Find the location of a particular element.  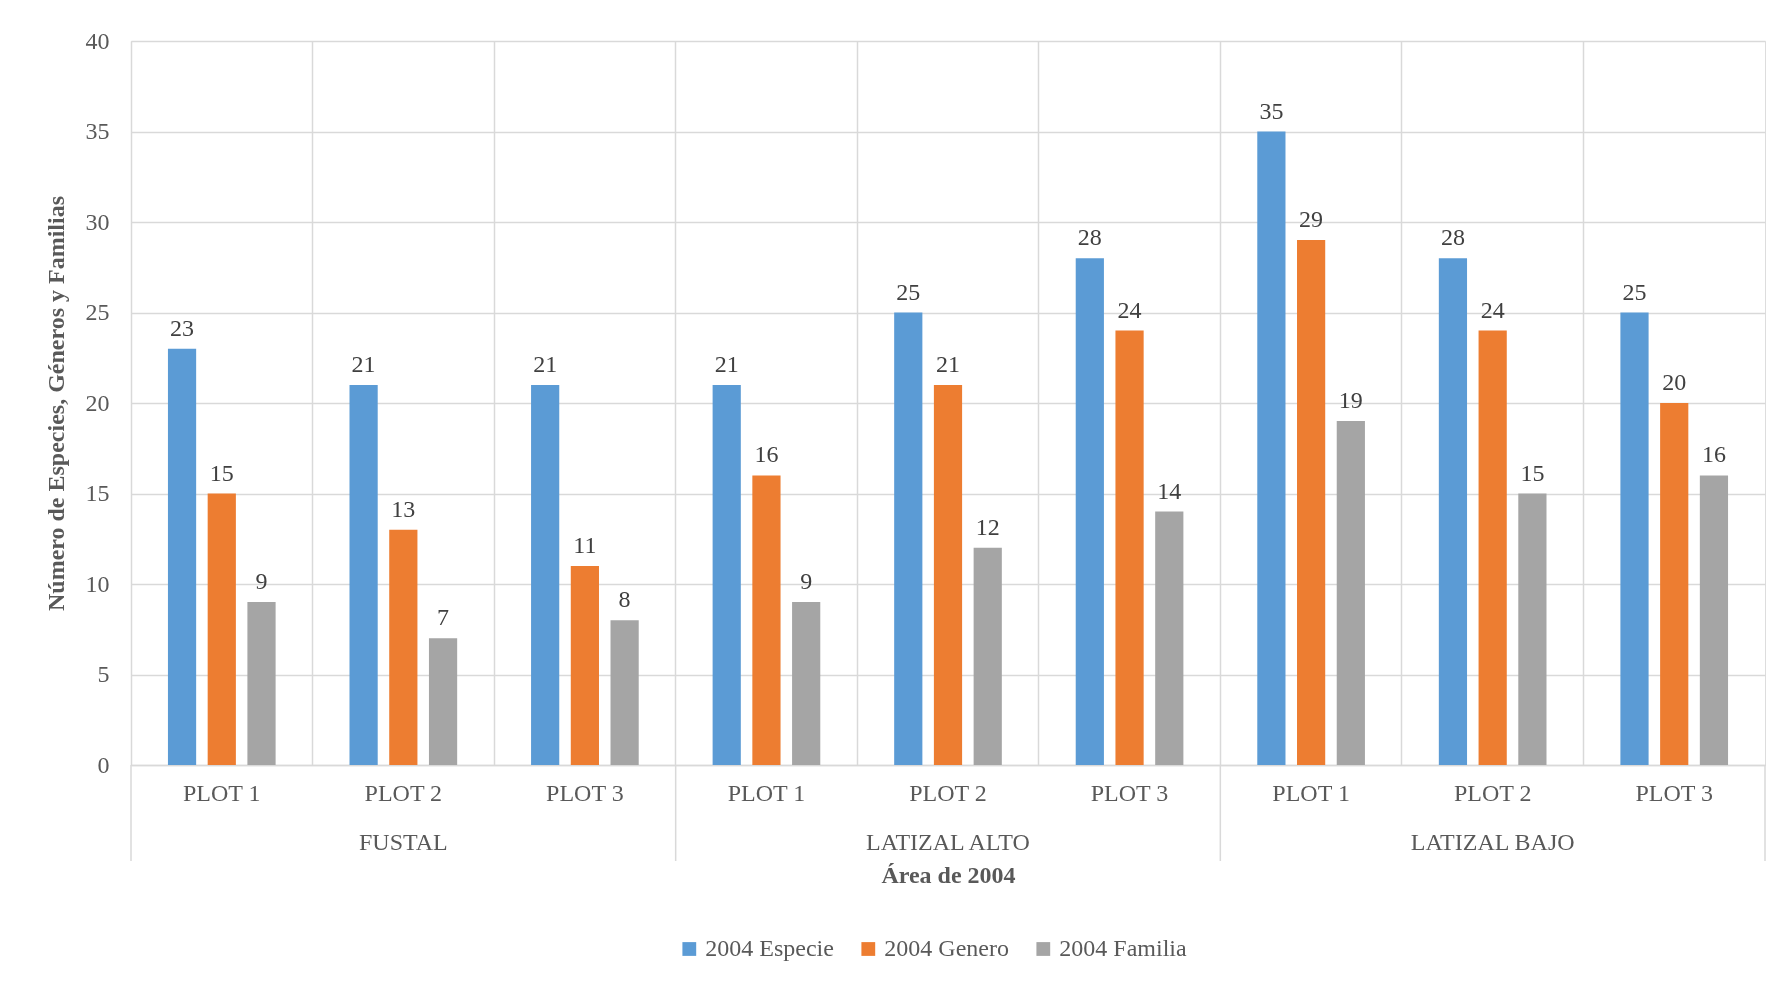

data-label: 7 is located at coordinates (443, 617).